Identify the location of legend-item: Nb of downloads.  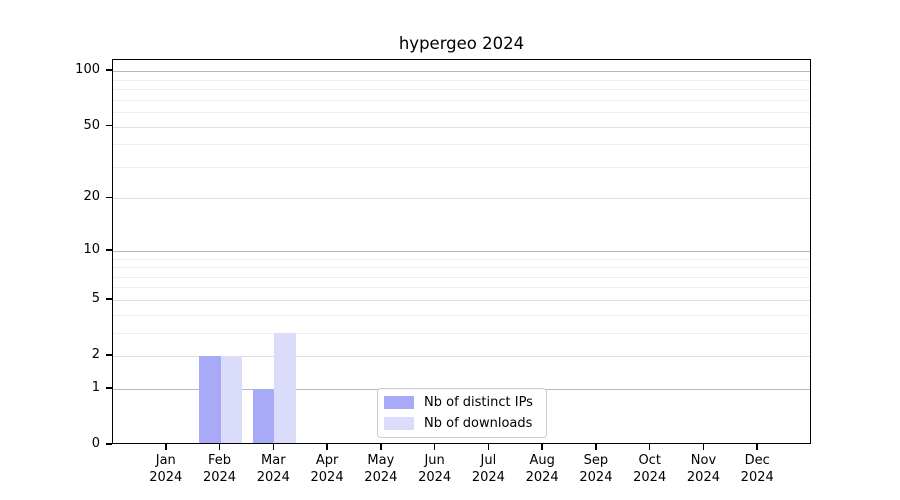
(462, 423).